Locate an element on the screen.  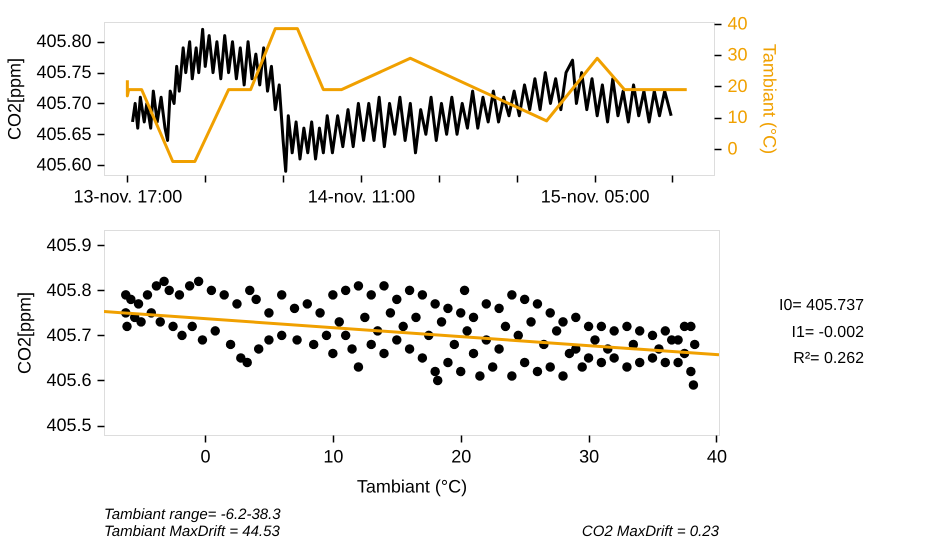
y2-tick-label: 0 is located at coordinates (733, 148).